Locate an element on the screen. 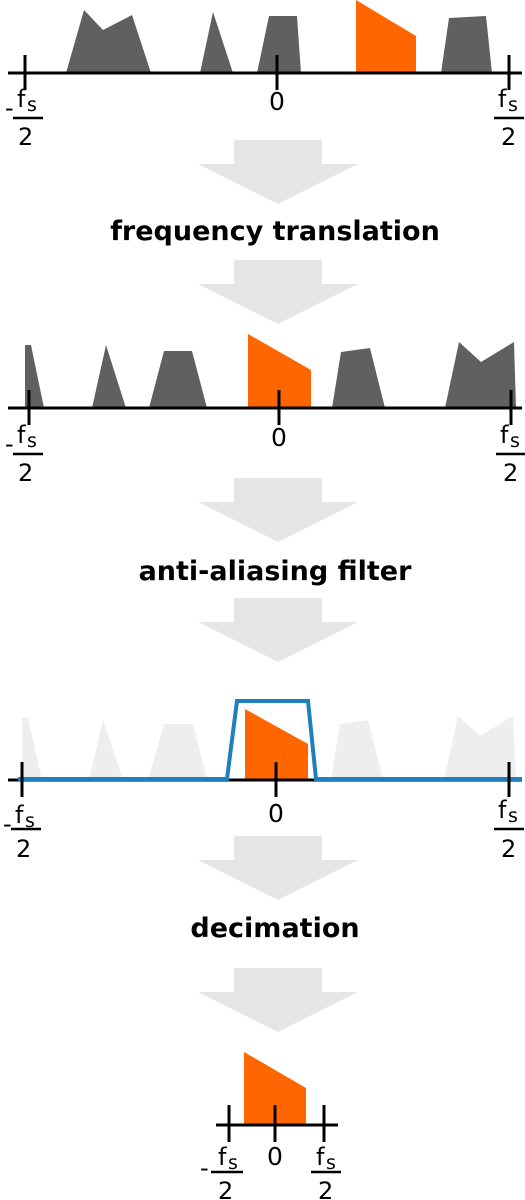  spectrum-filtered: - f s 2 0 f s 2 is located at coordinates (263, 781).